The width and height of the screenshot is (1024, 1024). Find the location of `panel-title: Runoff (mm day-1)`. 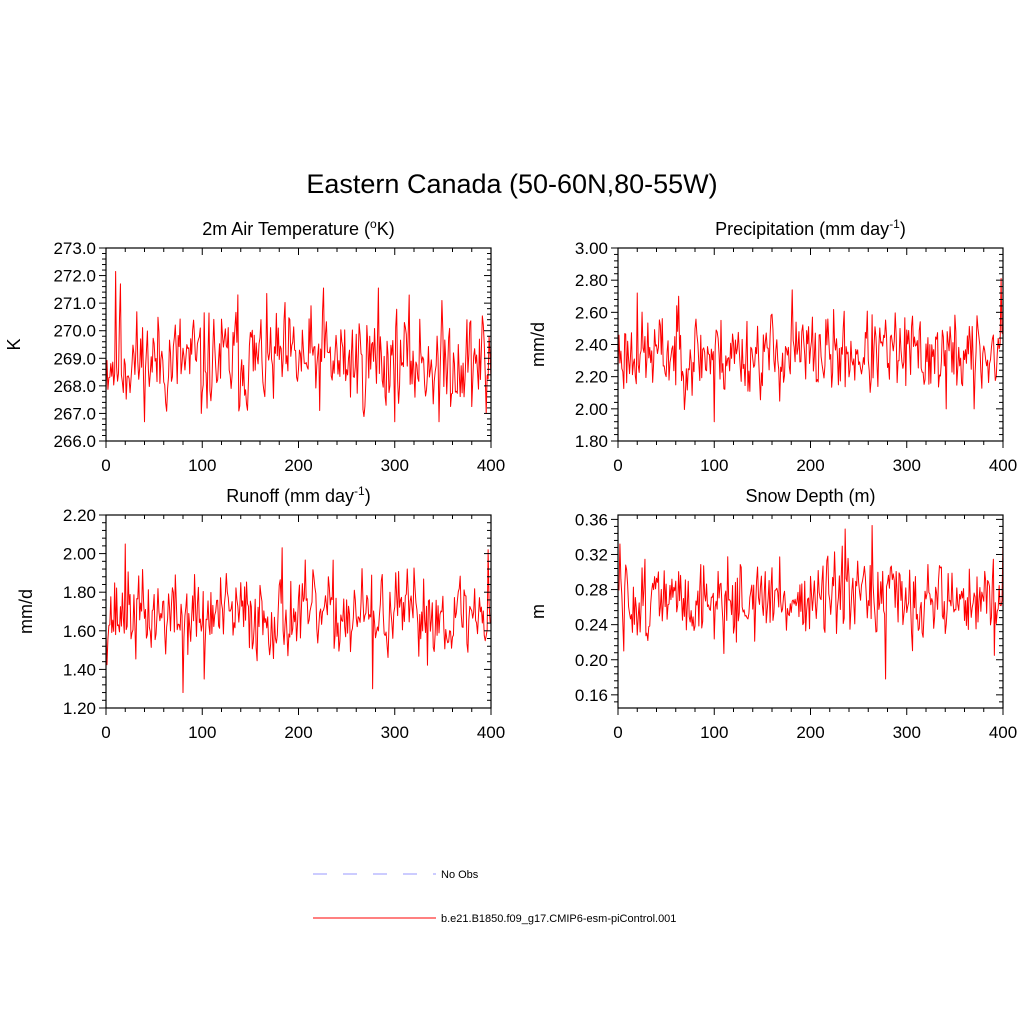

panel-title: Runoff (mm day-1) is located at coordinates (298, 495).